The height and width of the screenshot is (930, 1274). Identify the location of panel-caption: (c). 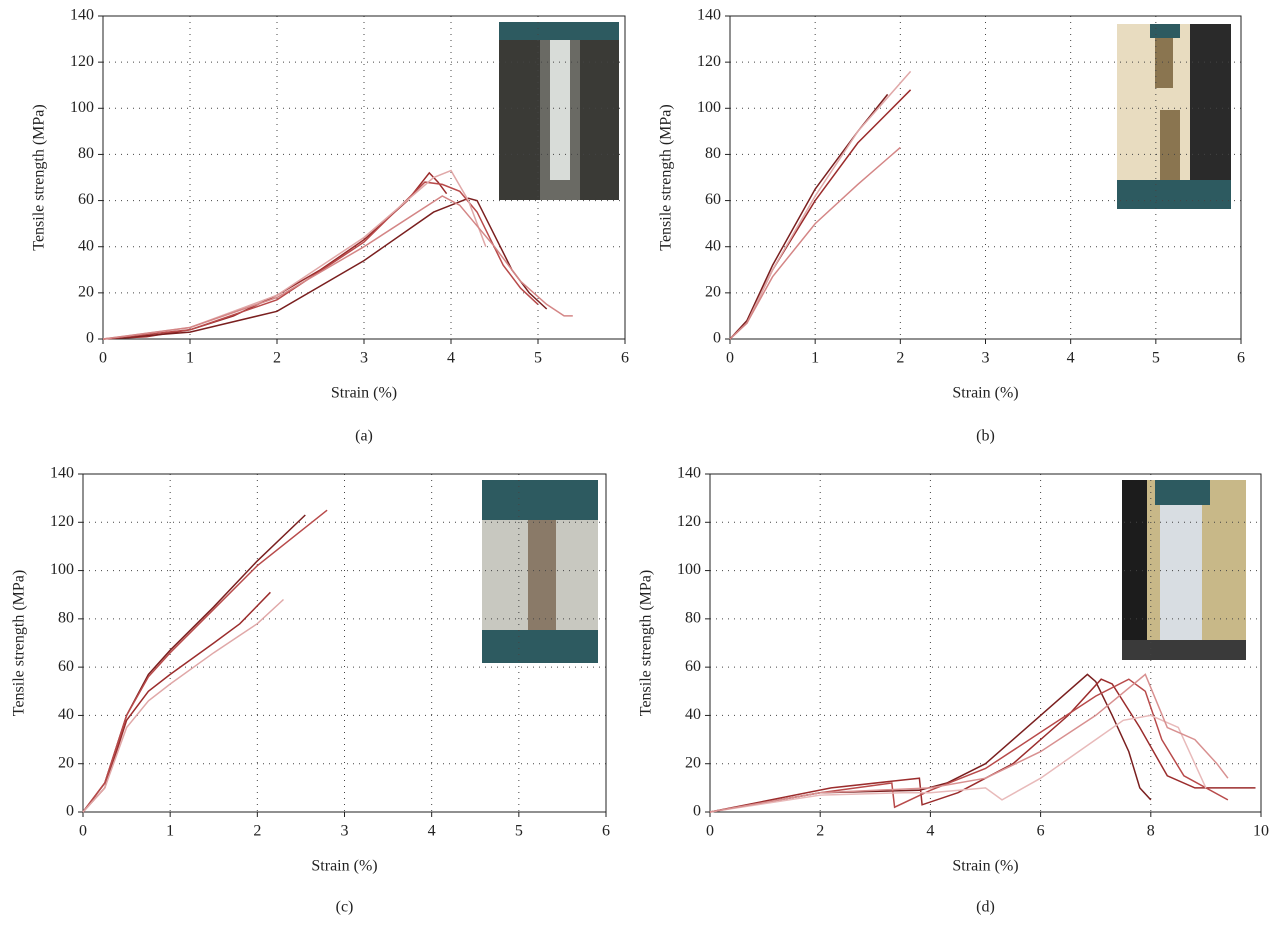
(345, 907).